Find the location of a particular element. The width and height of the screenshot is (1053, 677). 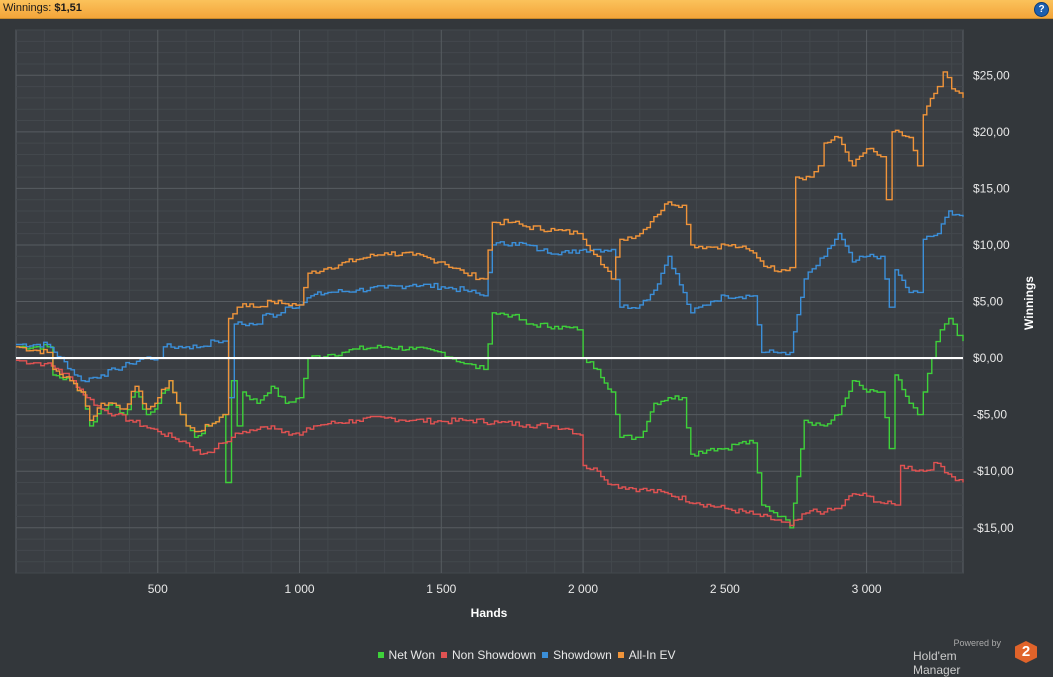

y-tick-label: $25,00 is located at coordinates (991, 75).